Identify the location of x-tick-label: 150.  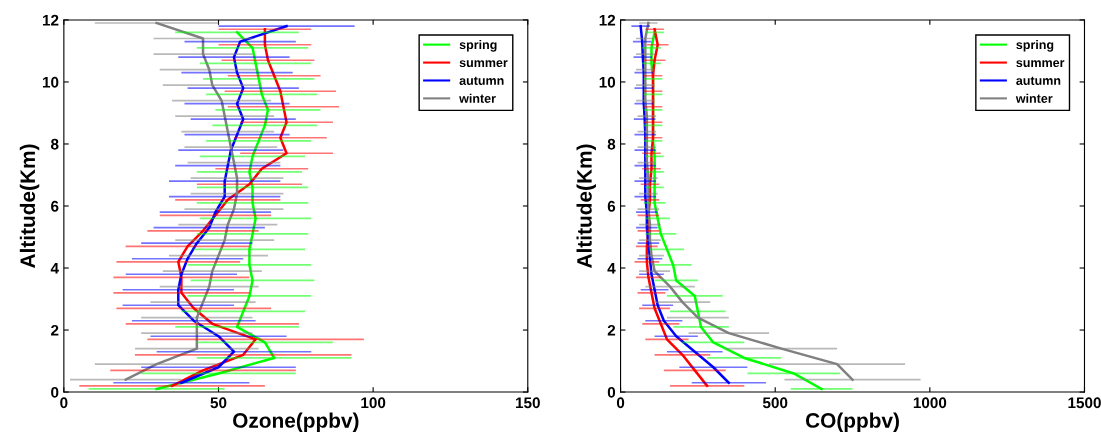
(528, 403).